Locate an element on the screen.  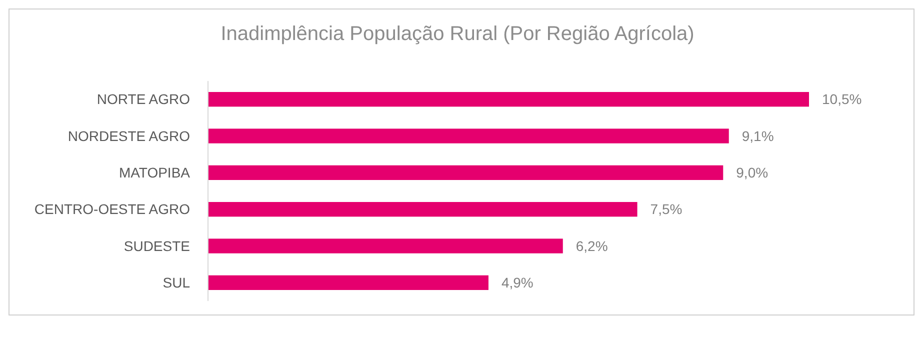
y-tick-label: NORTE AGRO is located at coordinates (143, 99).